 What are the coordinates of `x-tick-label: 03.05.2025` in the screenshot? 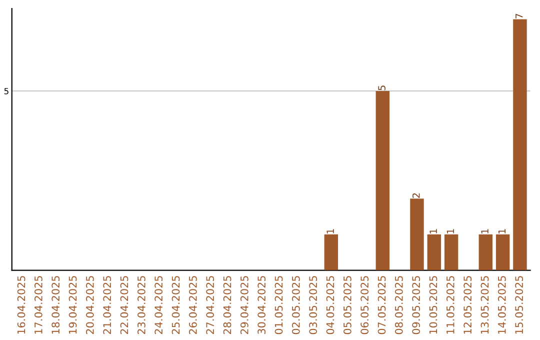 It's located at (313, 305).